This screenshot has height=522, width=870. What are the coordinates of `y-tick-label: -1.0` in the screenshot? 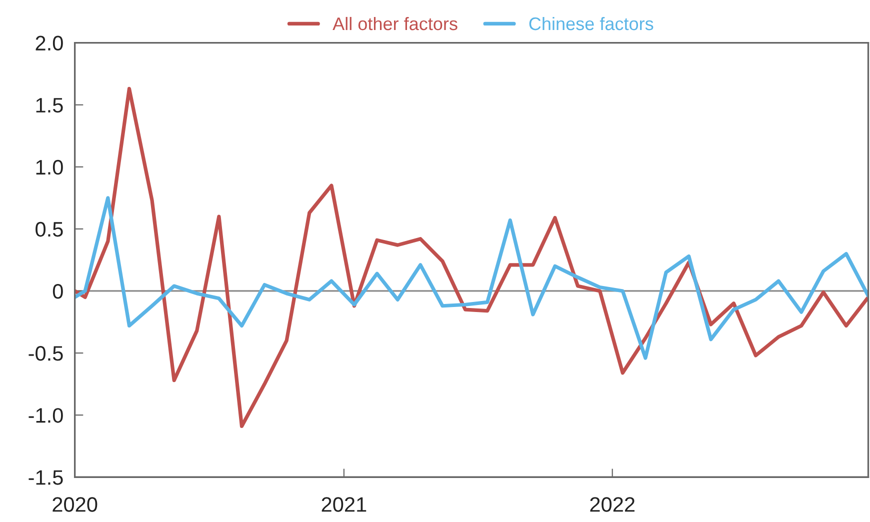 It's located at (45, 415).